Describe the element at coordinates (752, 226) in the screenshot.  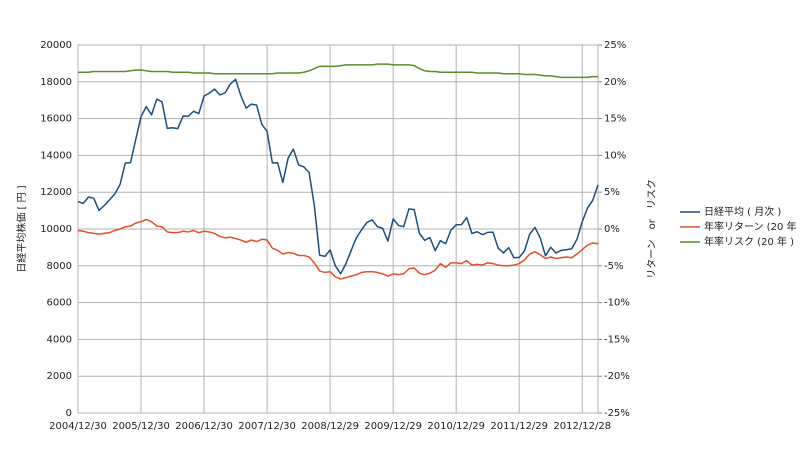
I see `legend-label: 年率リターン (20 年 )` at that location.